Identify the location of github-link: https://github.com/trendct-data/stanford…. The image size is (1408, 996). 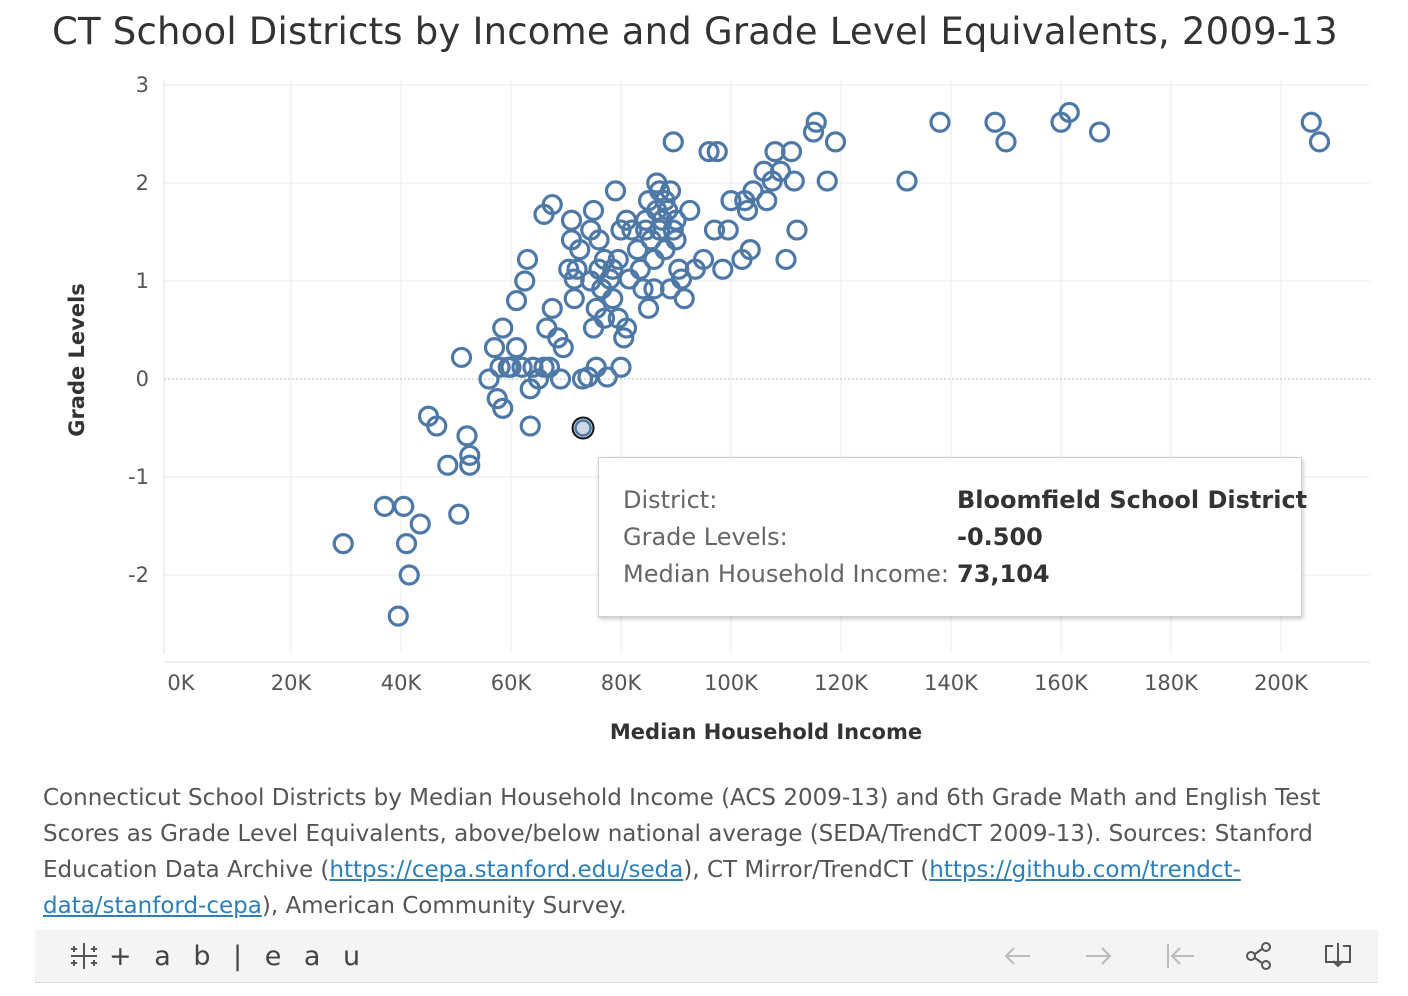
(642, 888).